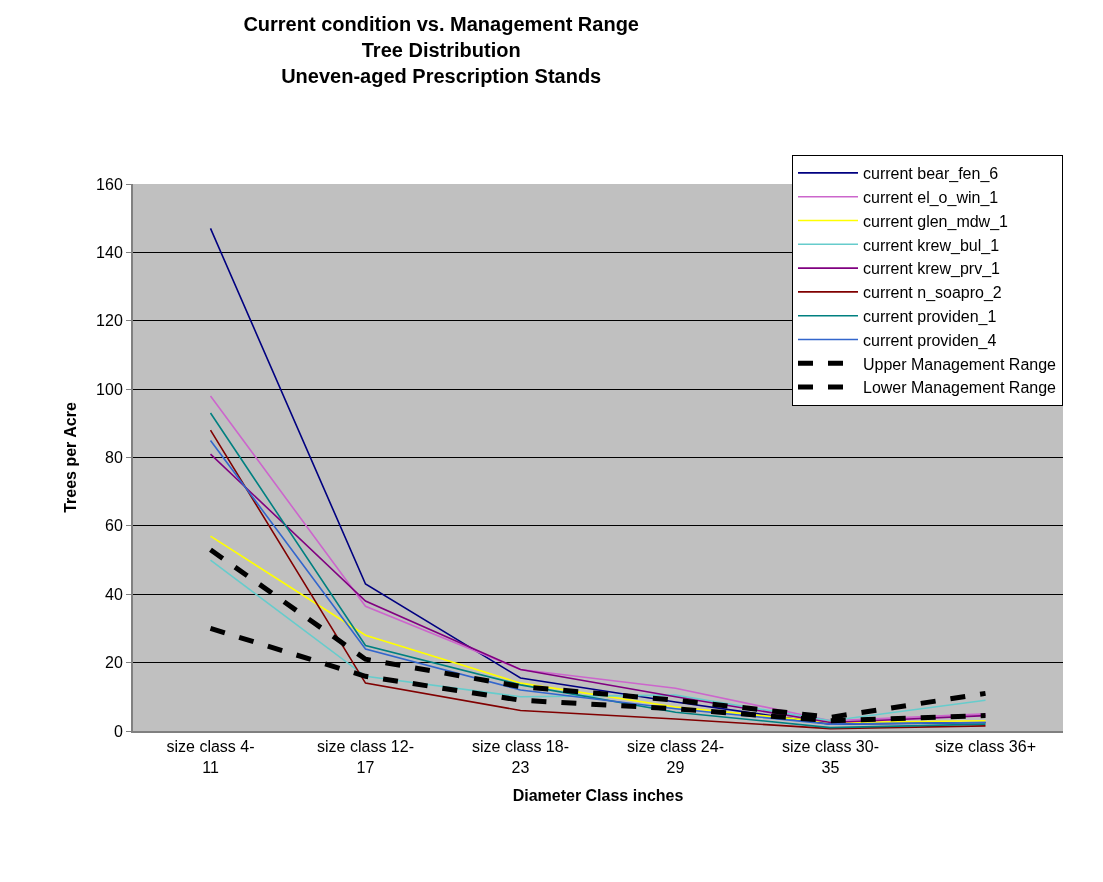 The width and height of the screenshot is (1103, 882). Describe the element at coordinates (365, 757) in the screenshot. I see `x-tick-label: size class 12-17` at that location.